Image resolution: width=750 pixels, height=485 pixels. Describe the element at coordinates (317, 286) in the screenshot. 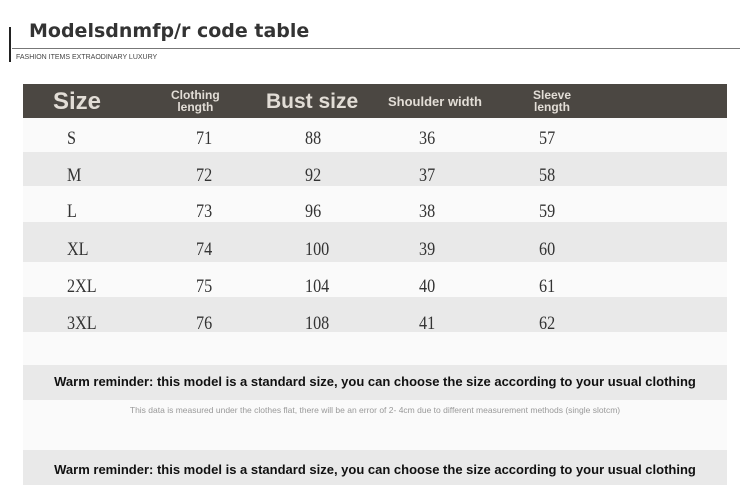

I see `cell-bust-size: 104` at that location.